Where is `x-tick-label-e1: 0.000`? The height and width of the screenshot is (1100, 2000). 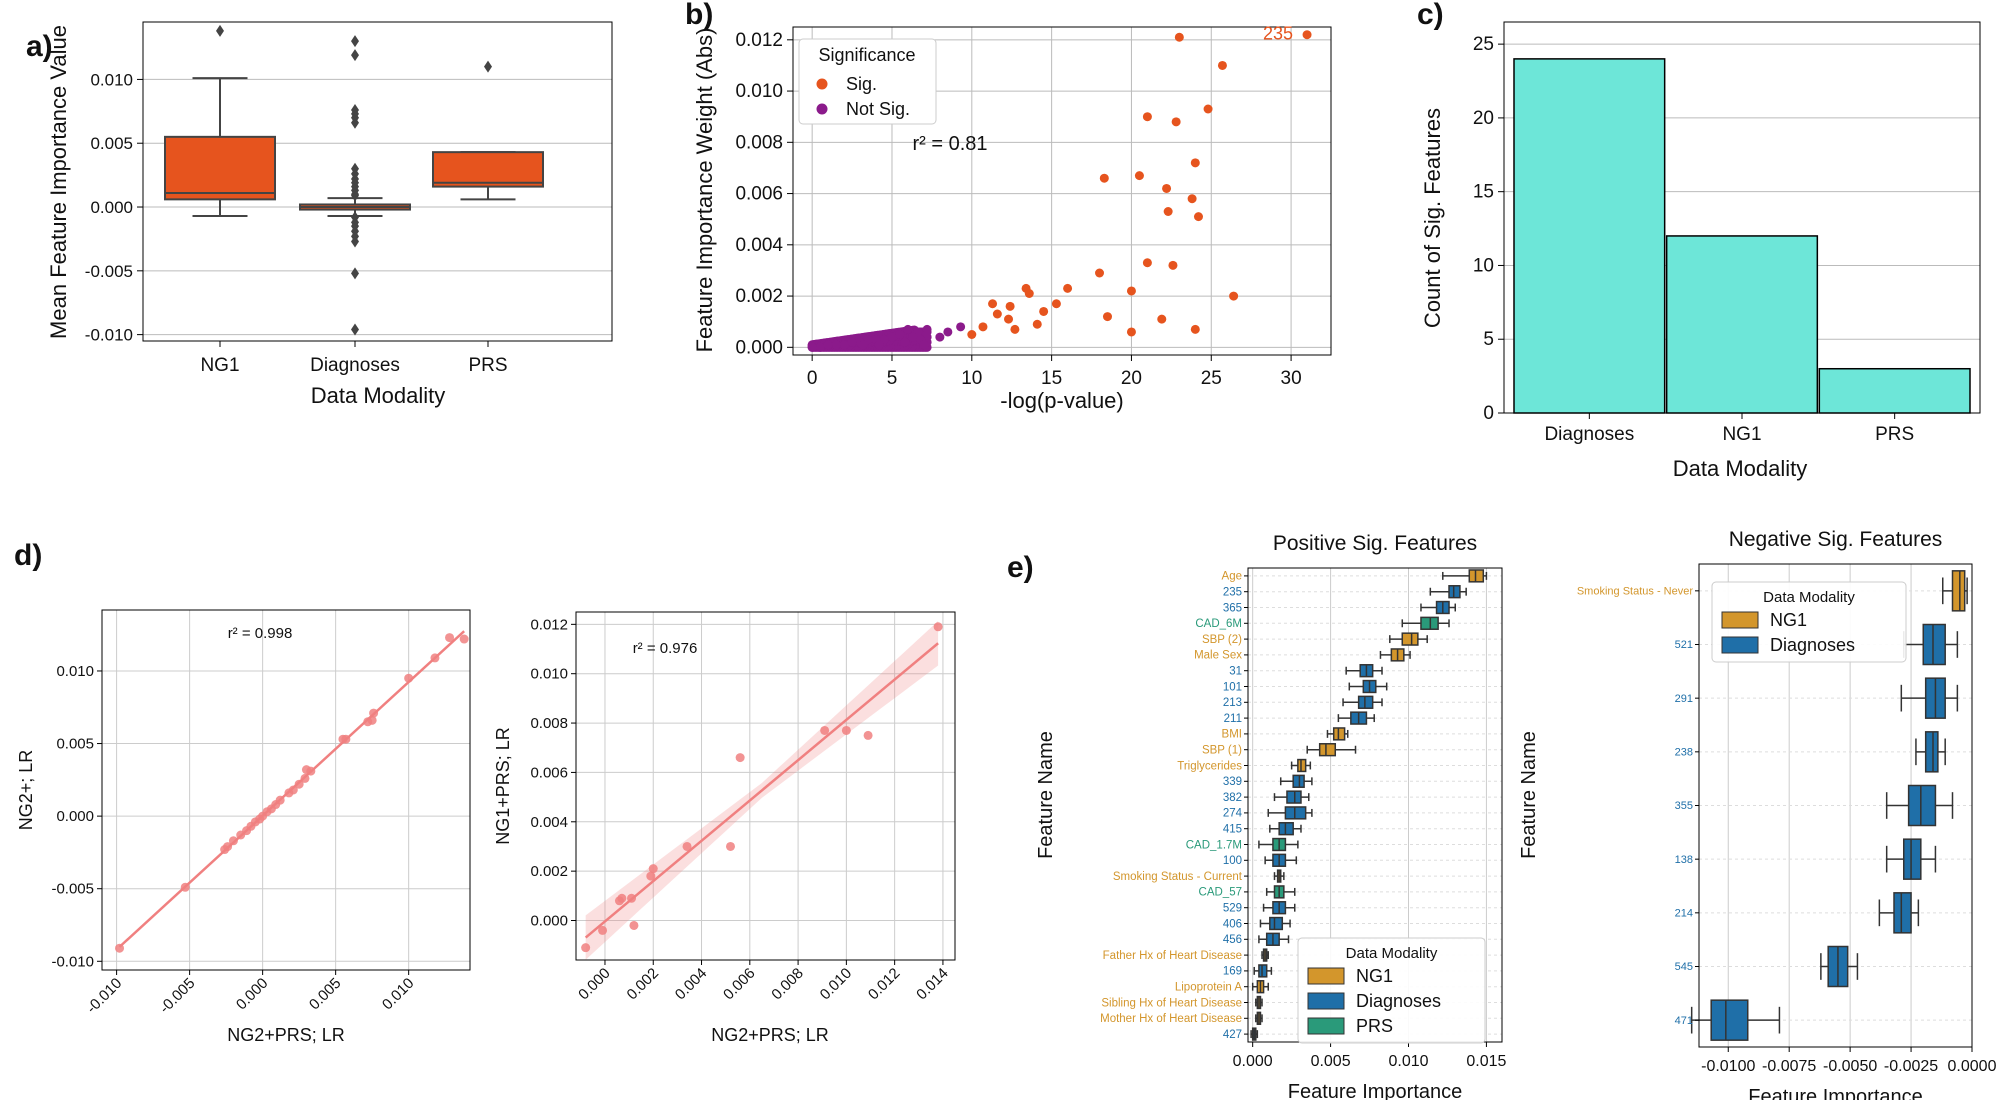
x-tick-label-e1: 0.000 is located at coordinates (1253, 1061).